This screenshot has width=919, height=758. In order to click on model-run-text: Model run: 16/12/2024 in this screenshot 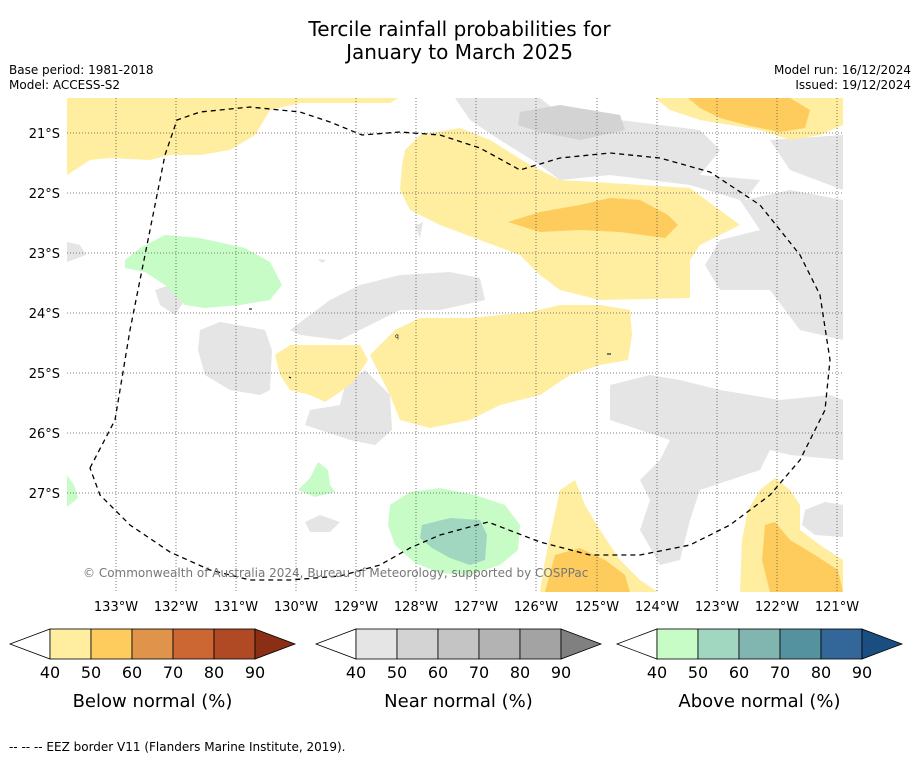, I will do `click(842, 70)`.